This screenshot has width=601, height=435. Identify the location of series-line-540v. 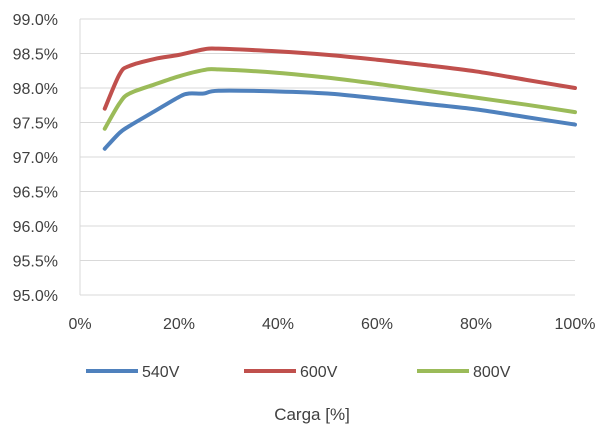
(339, 119).